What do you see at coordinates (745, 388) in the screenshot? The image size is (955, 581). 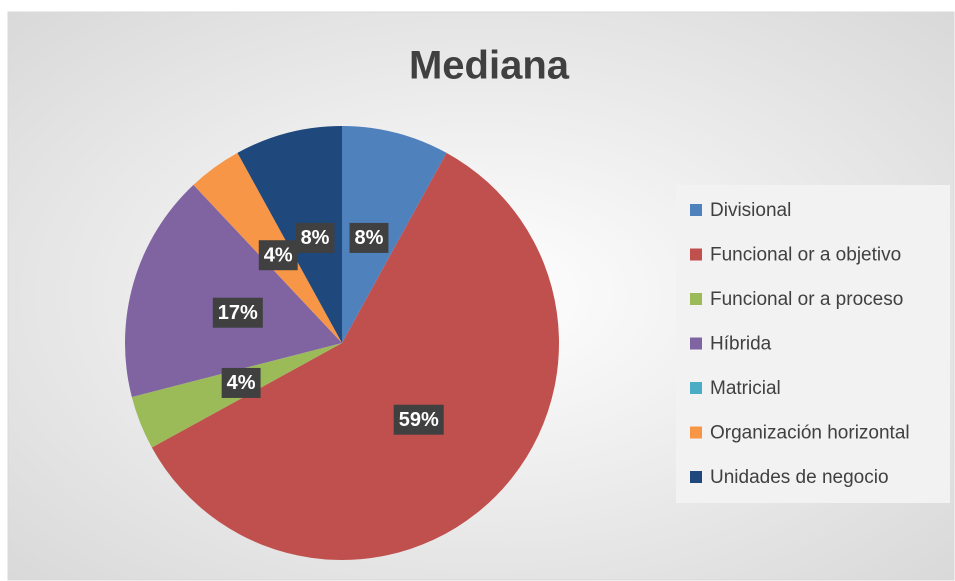 I see `legend-label: Matricial` at bounding box center [745, 388].